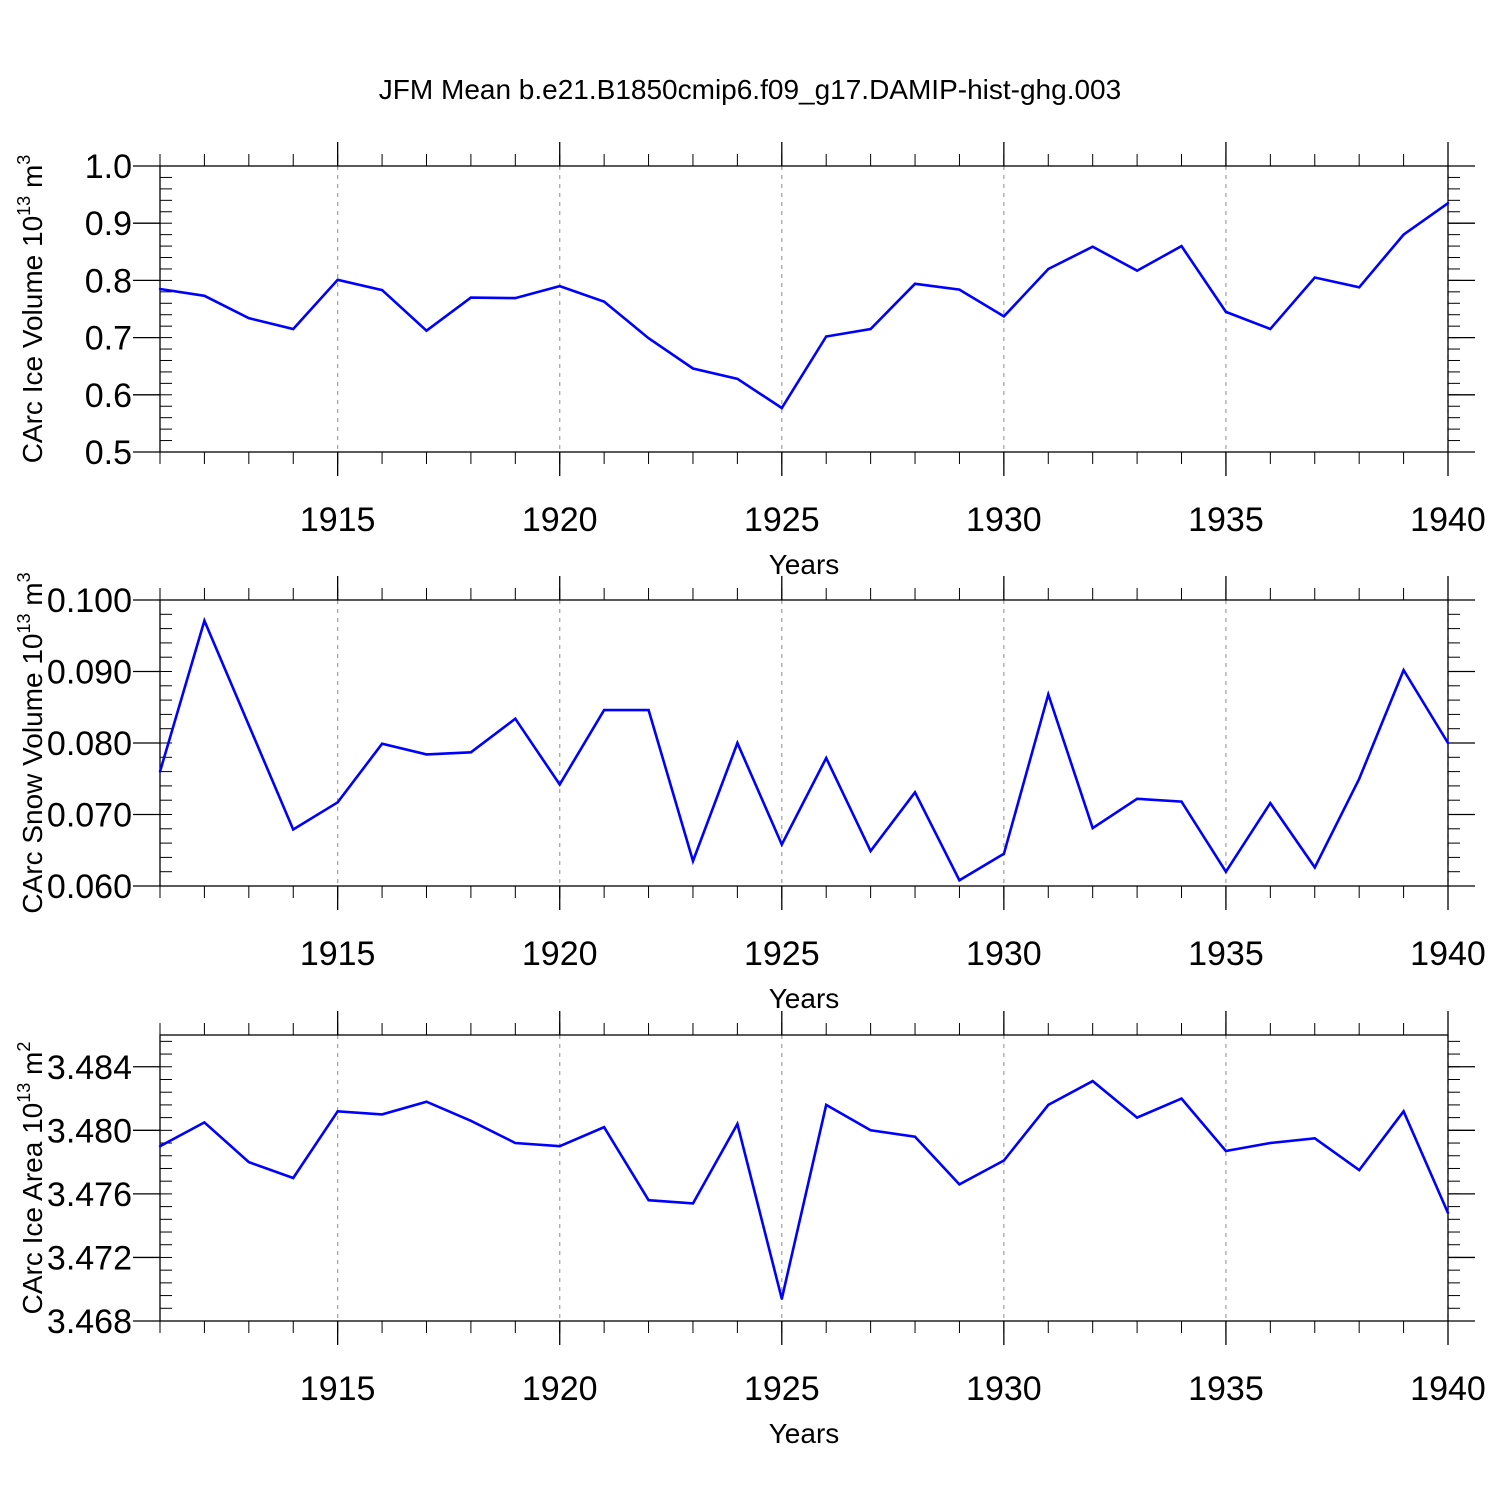 The width and height of the screenshot is (1500, 1505). Describe the element at coordinates (1226, 520) in the screenshot. I see `x-tick-label: 1935` at that location.